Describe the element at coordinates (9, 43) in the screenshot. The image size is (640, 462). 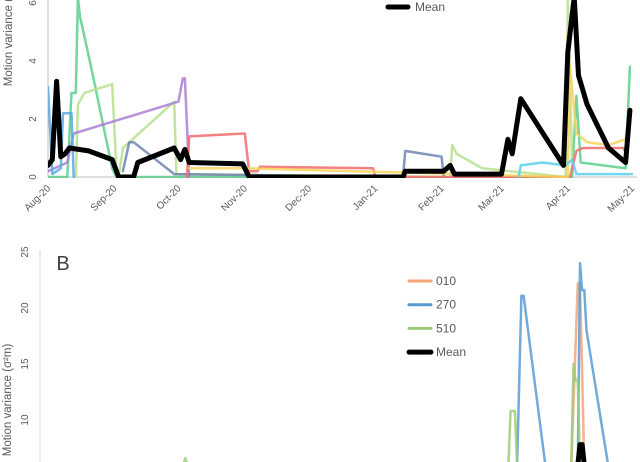
I see `chart-a-y-axis-title: Motion variance (σ²m)` at that location.